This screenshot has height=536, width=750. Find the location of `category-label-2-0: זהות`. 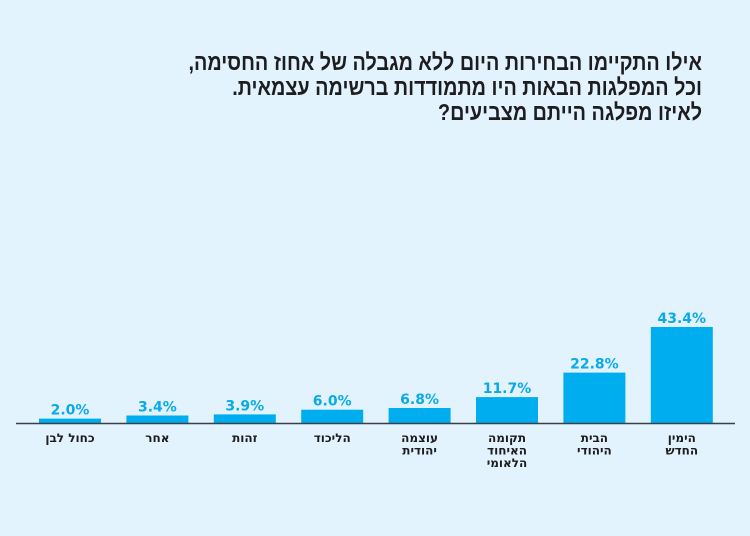

category-label-2-0: זהות is located at coordinates (245, 438).